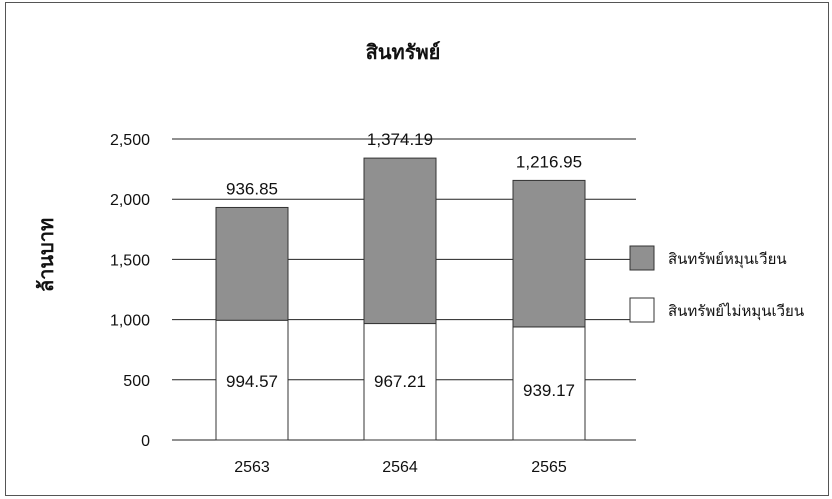 The image size is (832, 499). Describe the element at coordinates (130, 200) in the screenshot. I see `y-tick-label: 2,000` at that location.